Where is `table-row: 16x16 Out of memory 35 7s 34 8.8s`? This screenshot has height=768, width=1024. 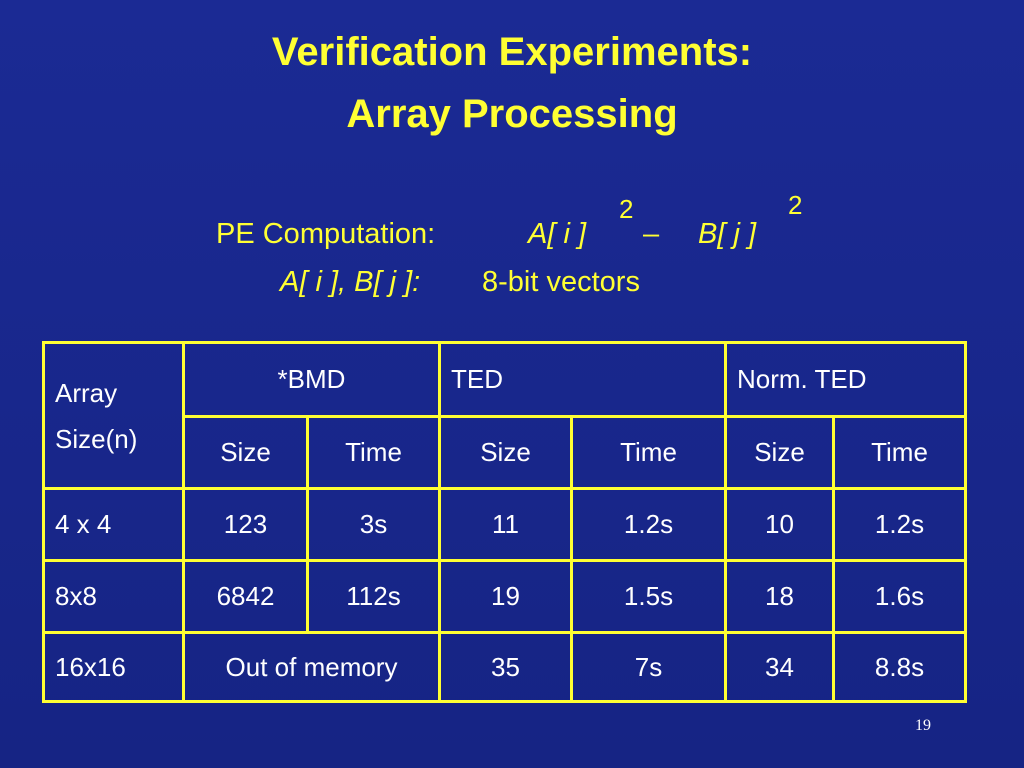
table-row: 16x16 Out of memory 35 7s 34 8.8s is located at coordinates (504, 667).